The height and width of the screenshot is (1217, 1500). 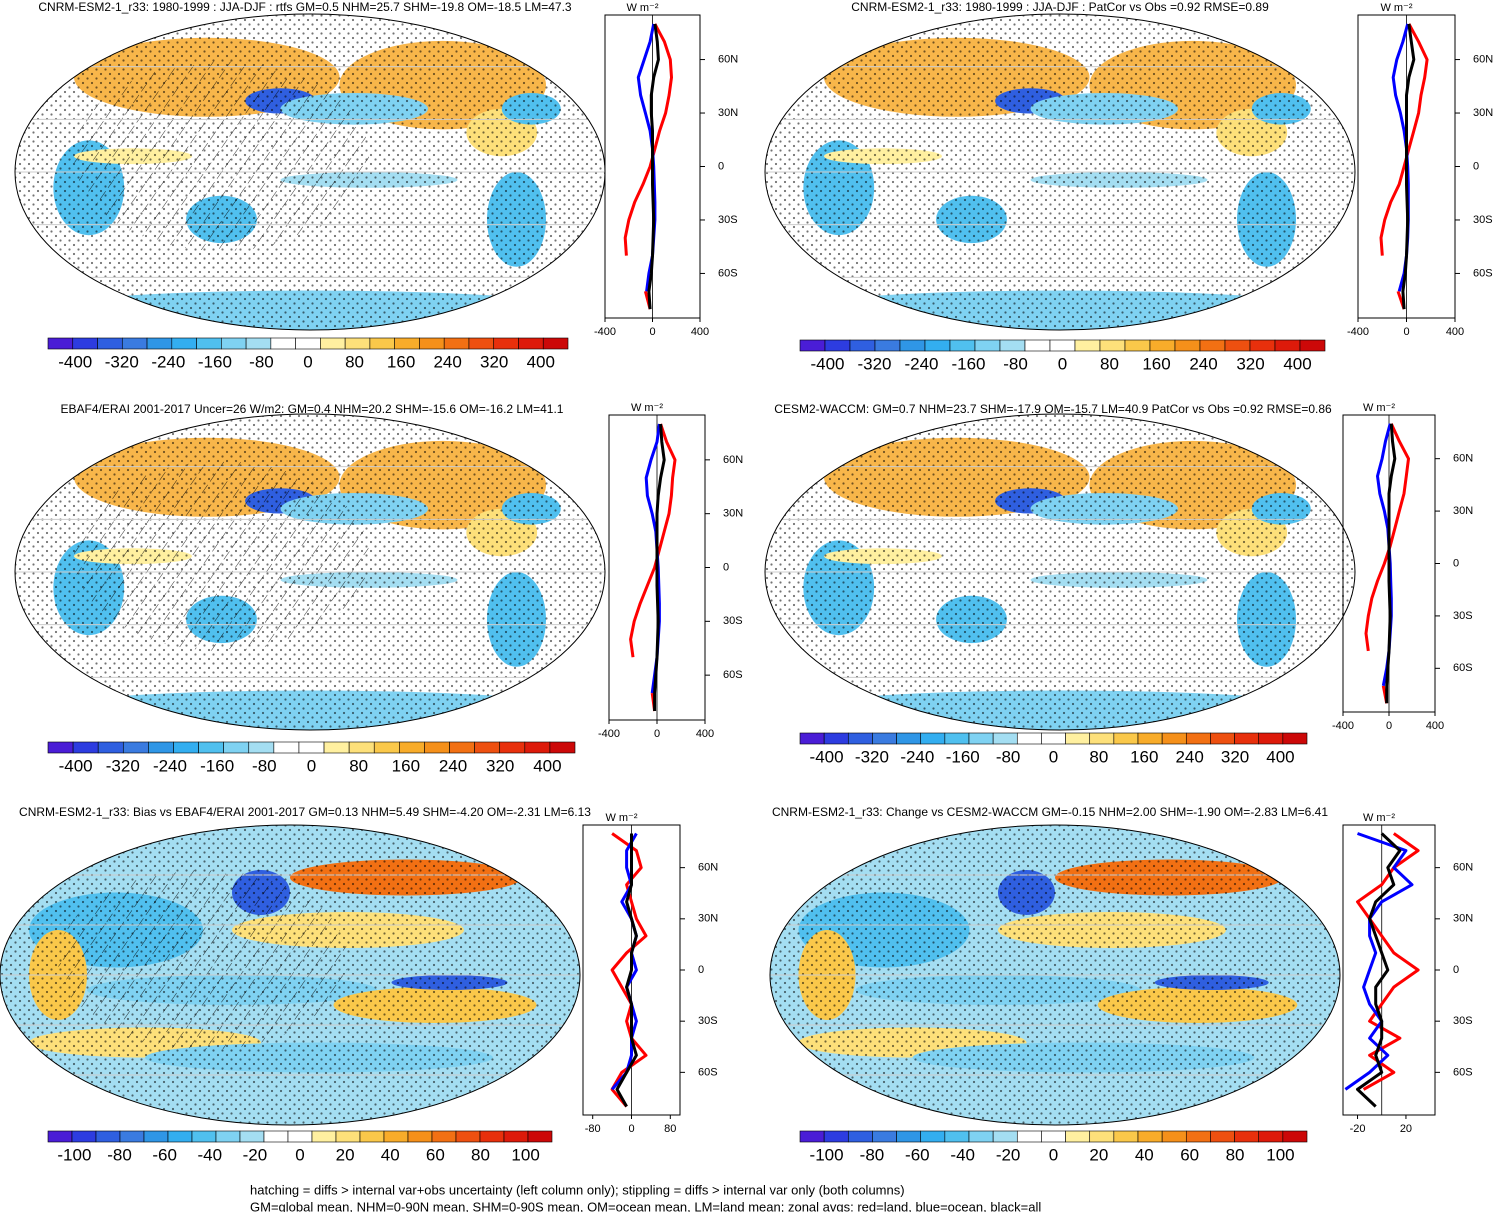 I want to click on map-border, so click(x=1055, y=975).